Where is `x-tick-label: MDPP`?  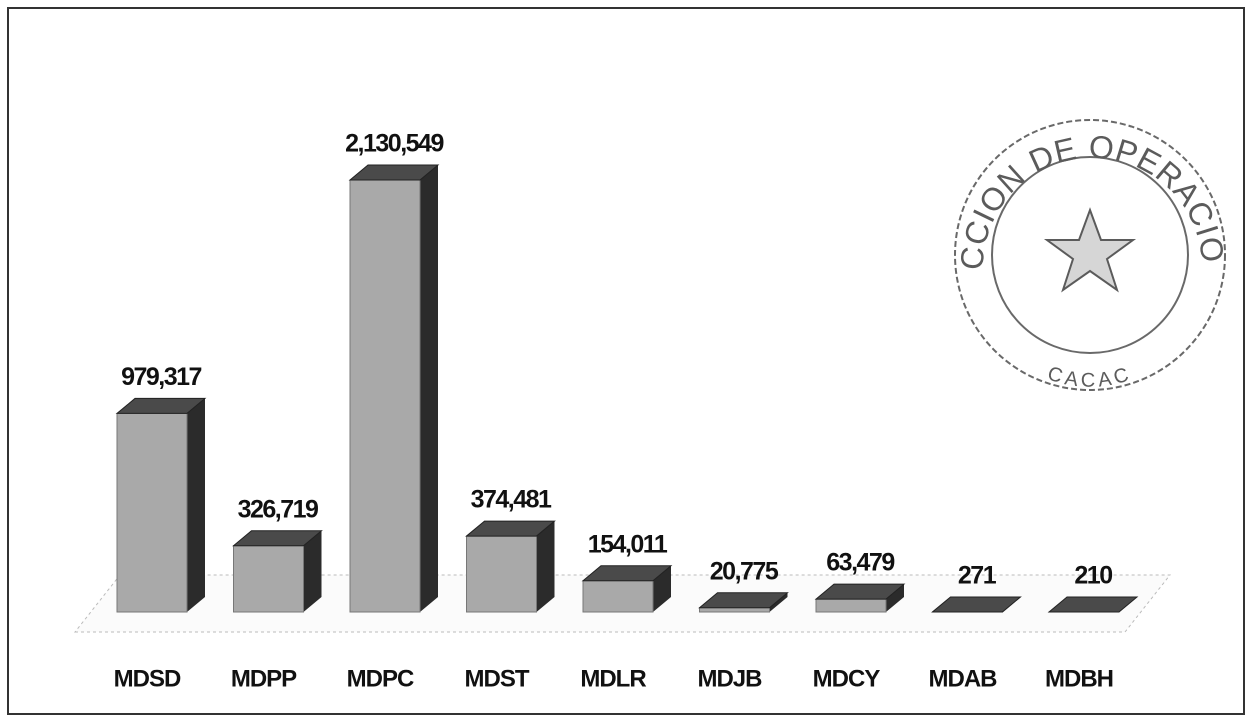
x-tick-label: MDPP is located at coordinates (264, 678).